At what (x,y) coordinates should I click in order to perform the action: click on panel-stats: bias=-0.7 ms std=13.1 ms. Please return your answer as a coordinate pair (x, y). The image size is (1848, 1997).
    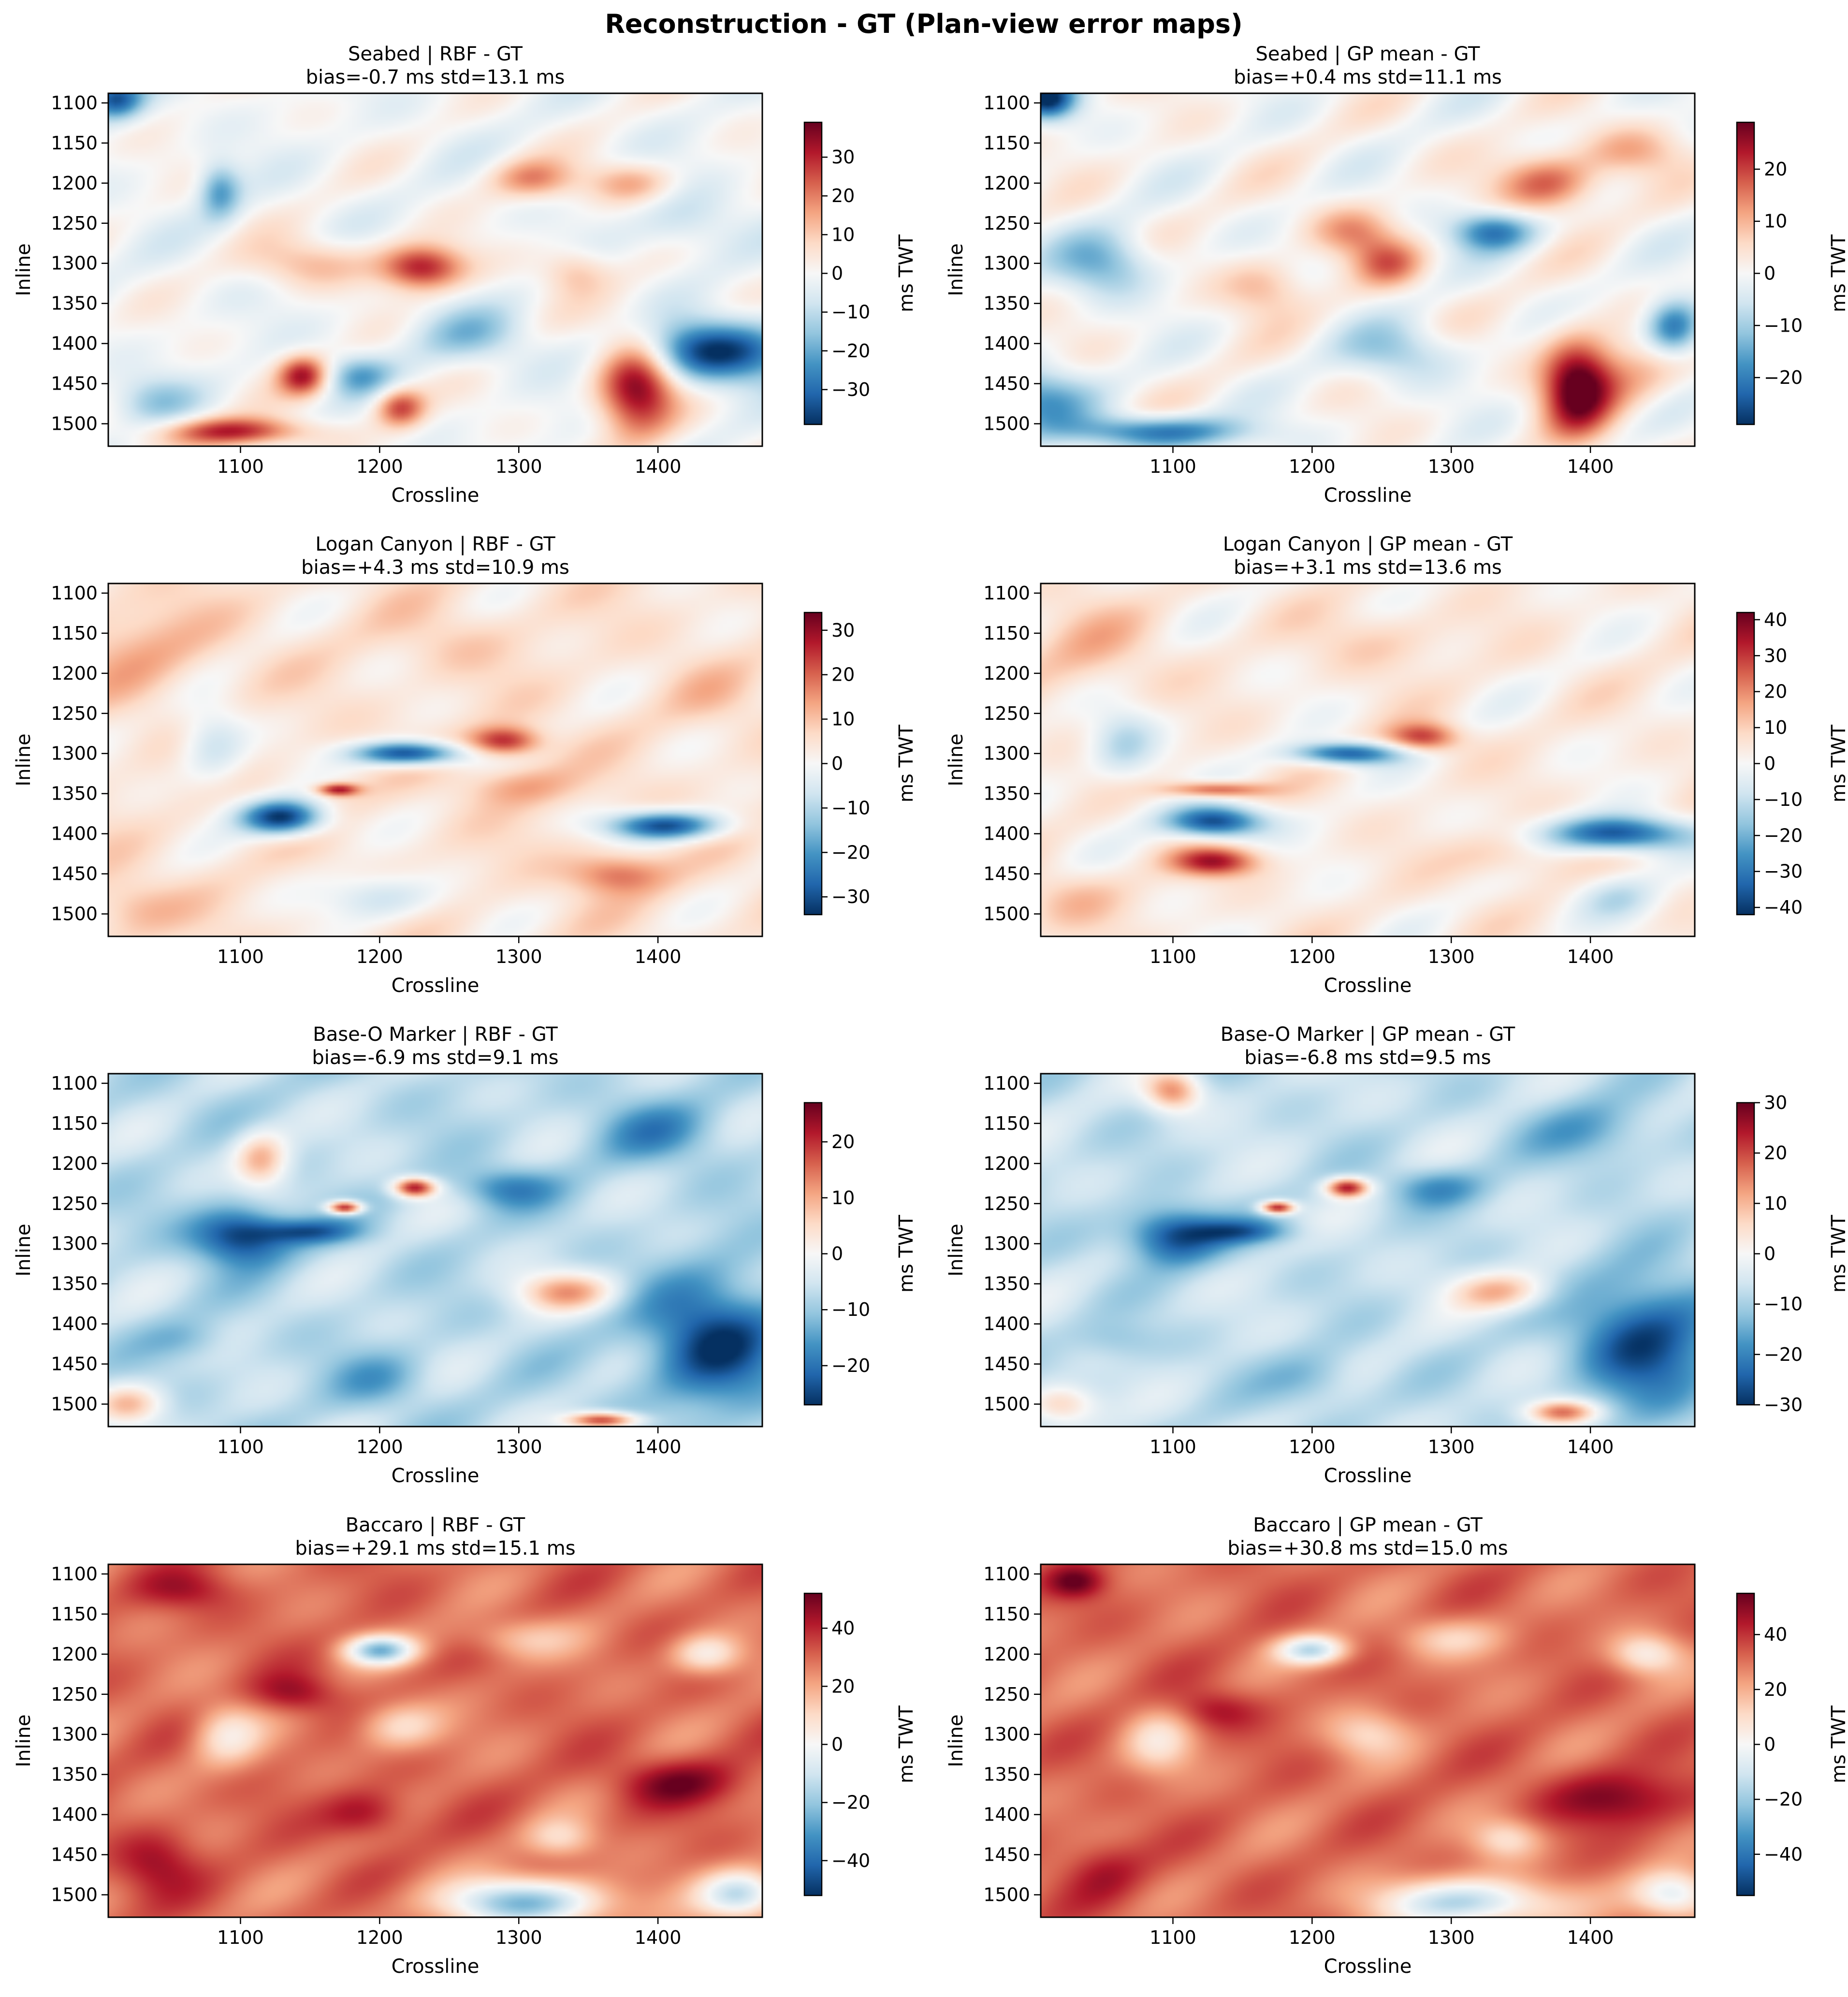
    Looking at the image, I should click on (435, 77).